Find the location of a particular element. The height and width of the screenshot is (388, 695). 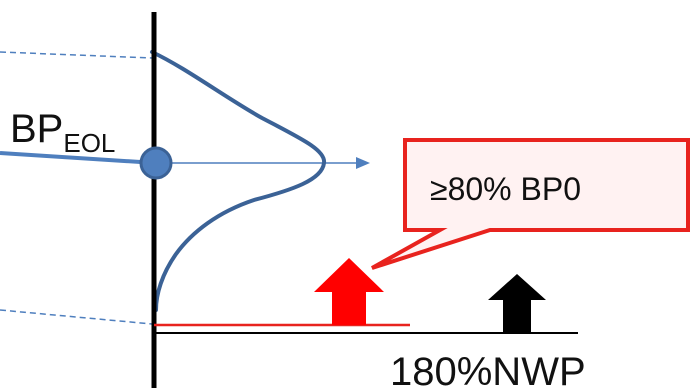

bp-eol-marker-icon is located at coordinates (156, 163).